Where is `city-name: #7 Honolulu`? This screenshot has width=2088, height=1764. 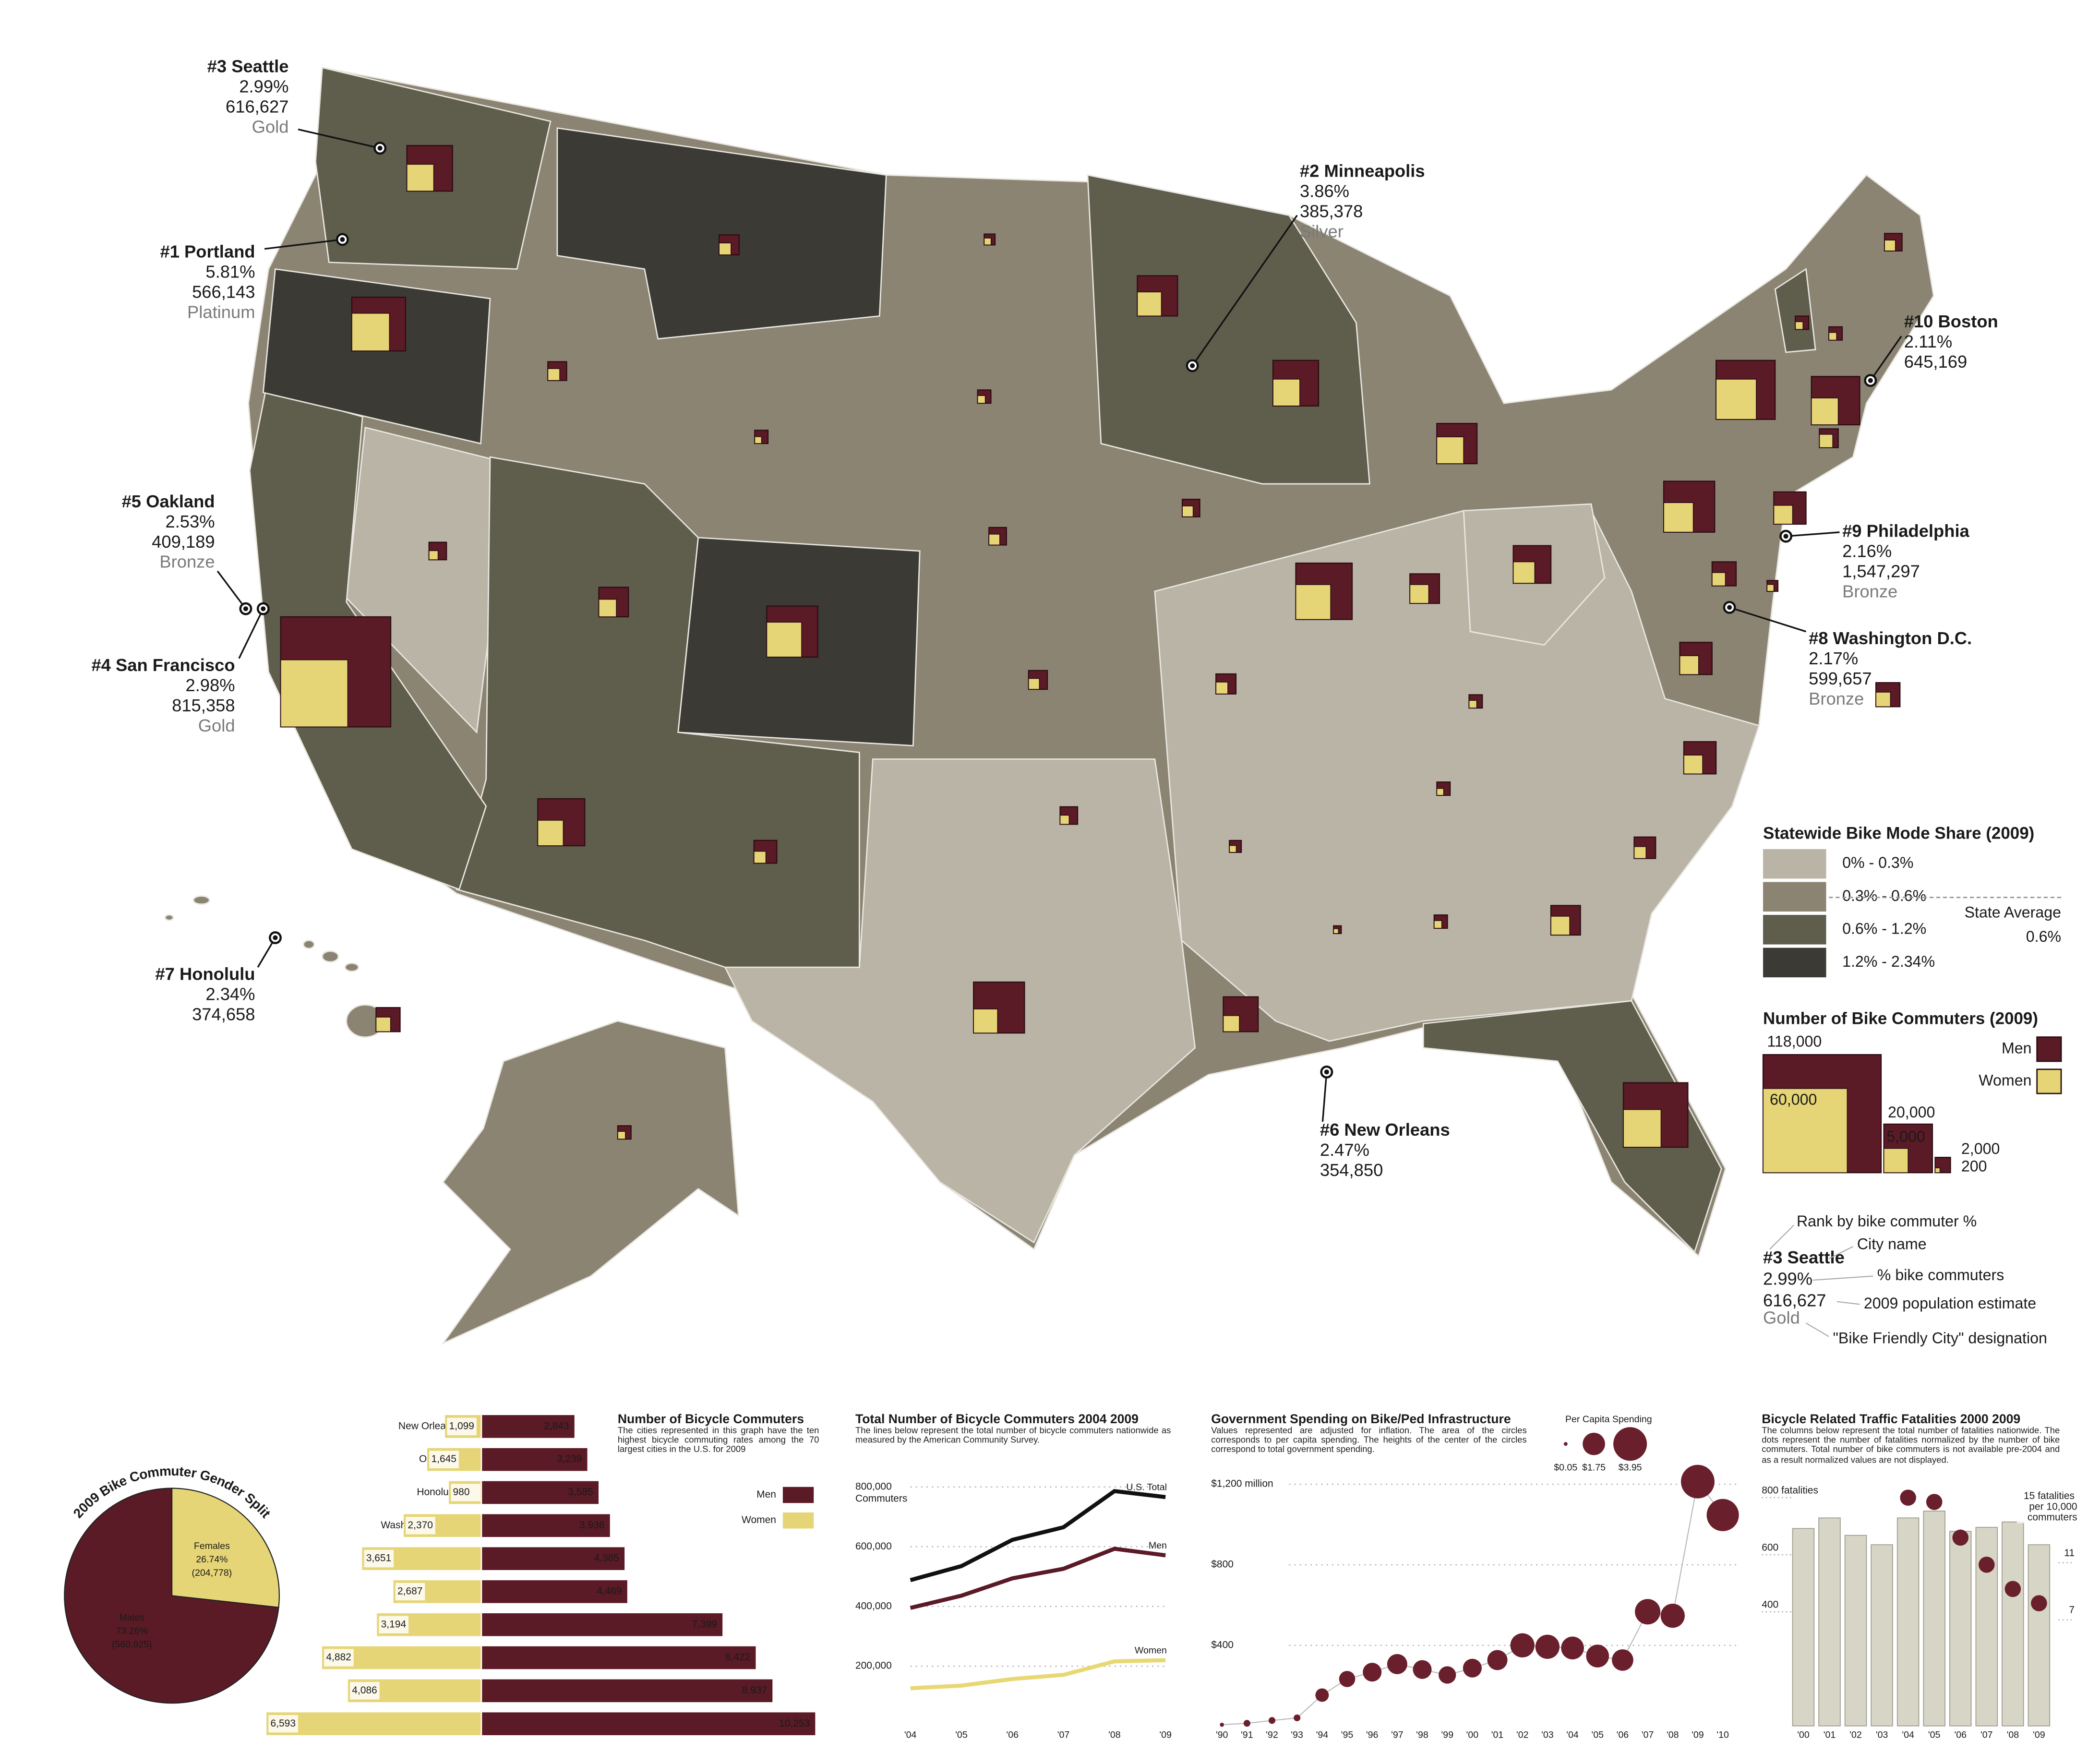 city-name: #7 Honolulu is located at coordinates (205, 974).